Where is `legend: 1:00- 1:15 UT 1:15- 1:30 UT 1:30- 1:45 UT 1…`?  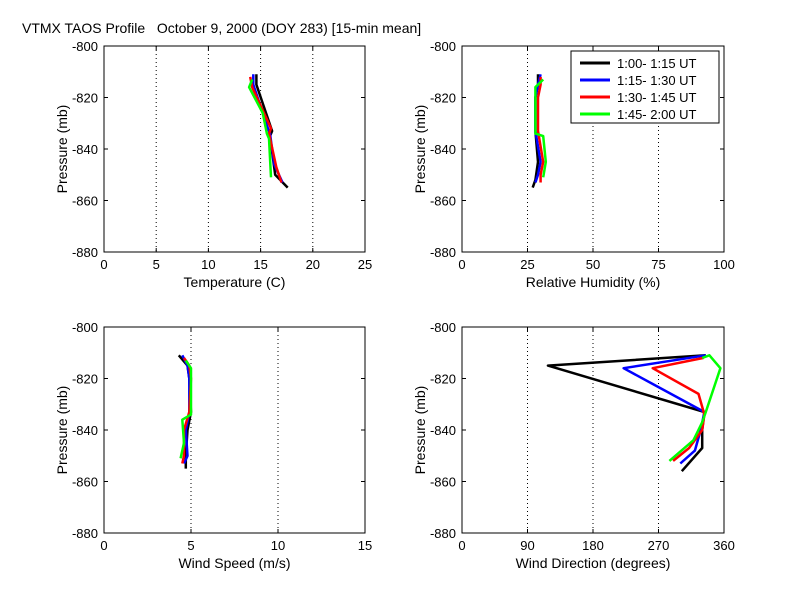 legend: 1:00- 1:15 UT 1:15- 1:30 UT 1:30- 1:45 UT 1… is located at coordinates (645, 87).